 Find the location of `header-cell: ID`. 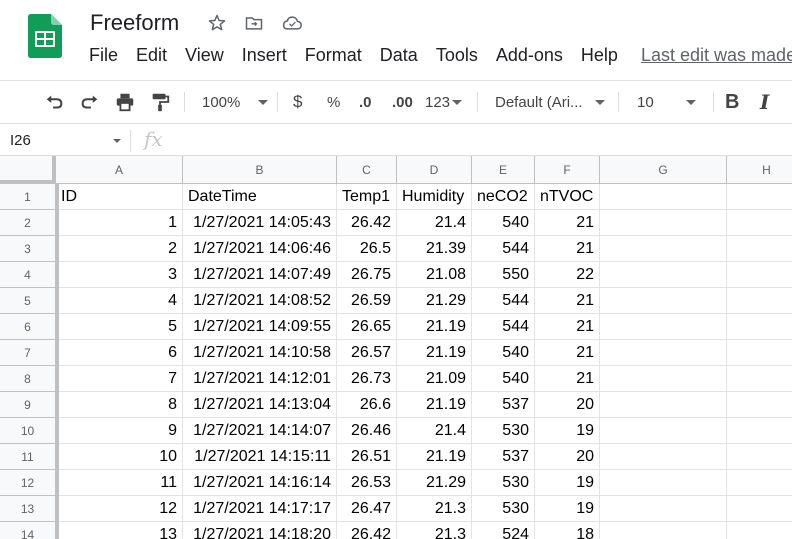

header-cell: ID is located at coordinates (119, 197).